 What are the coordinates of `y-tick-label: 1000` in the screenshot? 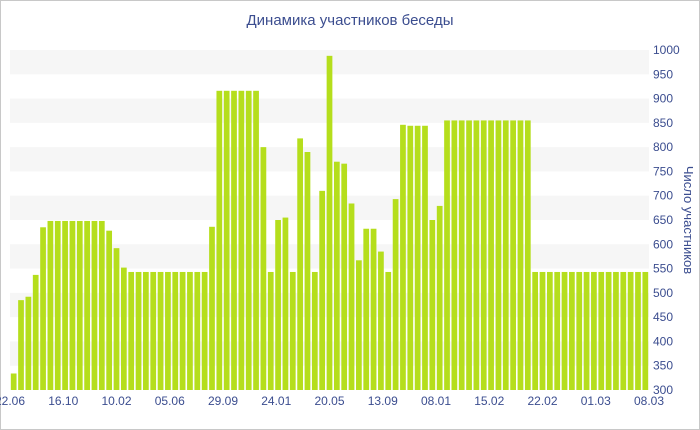 It's located at (666, 50).